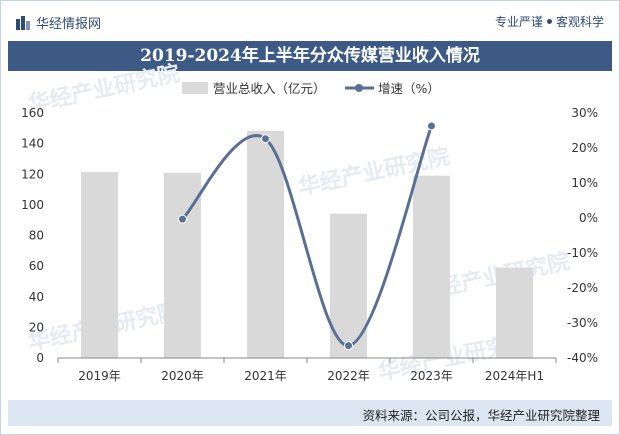  I want to click on brand-name: 华经情报网, so click(69, 24).